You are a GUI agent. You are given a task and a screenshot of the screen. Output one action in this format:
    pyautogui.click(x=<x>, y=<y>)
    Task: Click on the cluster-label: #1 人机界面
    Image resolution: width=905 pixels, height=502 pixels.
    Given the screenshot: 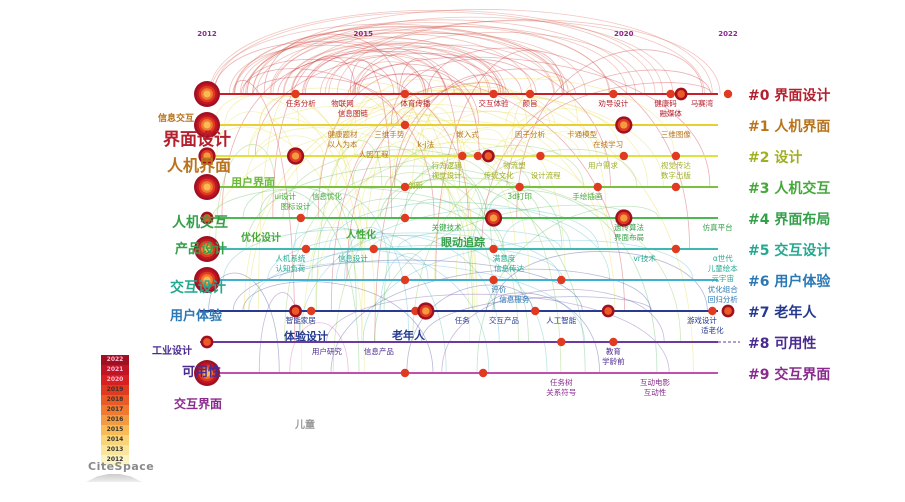 What is the action you would take?
    pyautogui.click(x=789, y=126)
    